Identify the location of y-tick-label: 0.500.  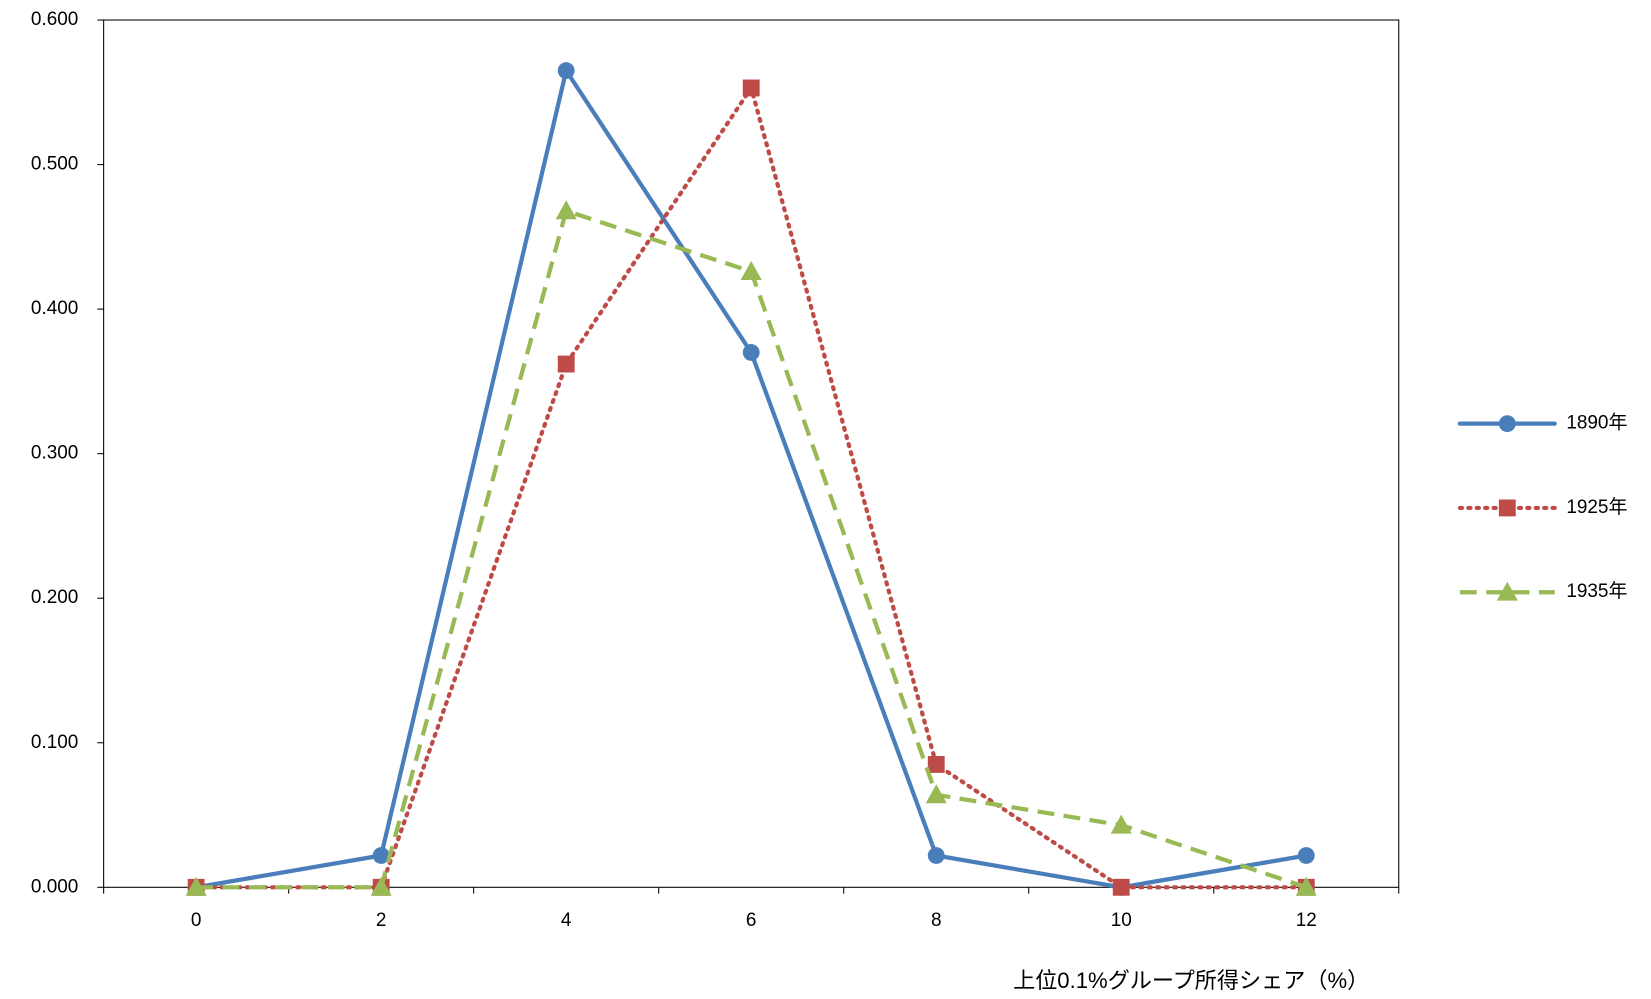
(54, 164).